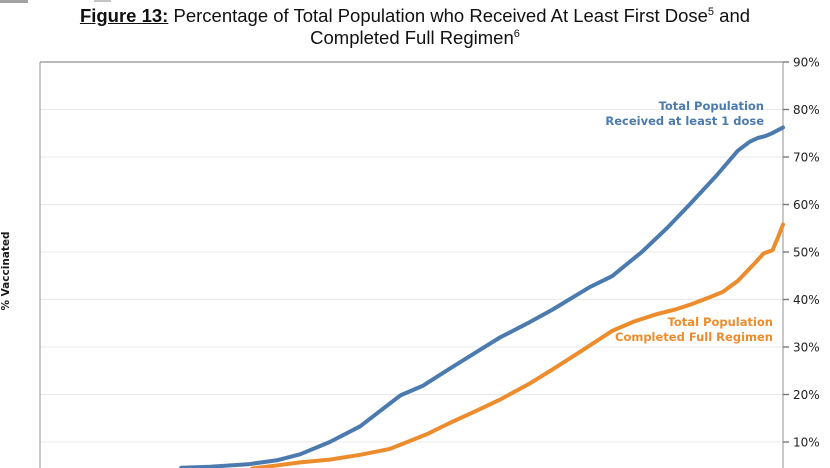  What do you see at coordinates (516, 33) in the screenshot?
I see `footnote-ref-6: 6` at bounding box center [516, 33].